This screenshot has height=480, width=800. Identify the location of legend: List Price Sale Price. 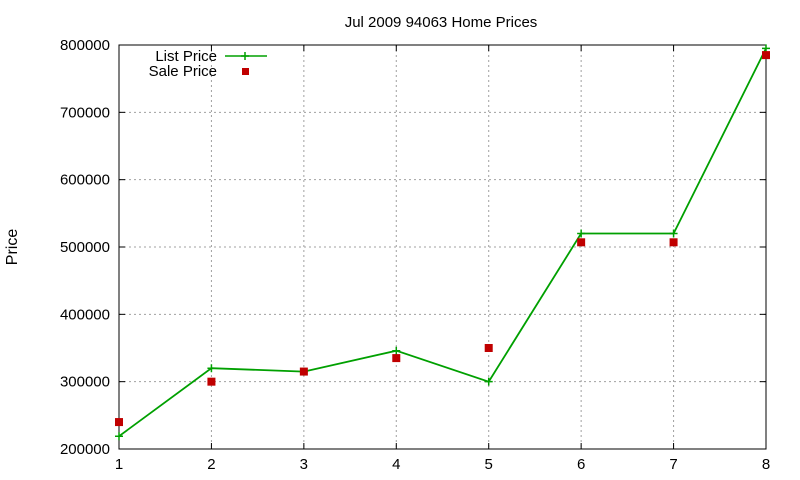
(208, 64).